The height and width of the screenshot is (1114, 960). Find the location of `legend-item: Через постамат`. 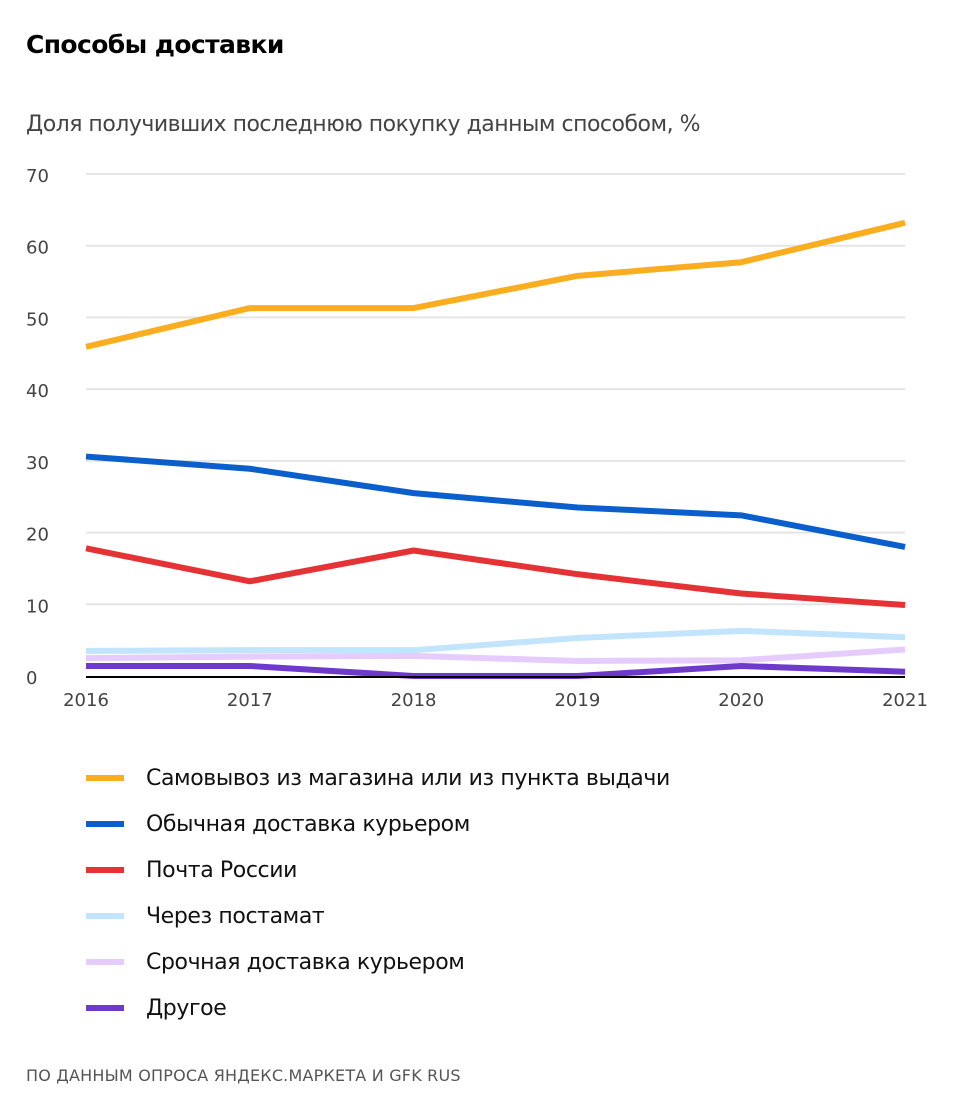

legend-item: Через постамат is located at coordinates (378, 916).